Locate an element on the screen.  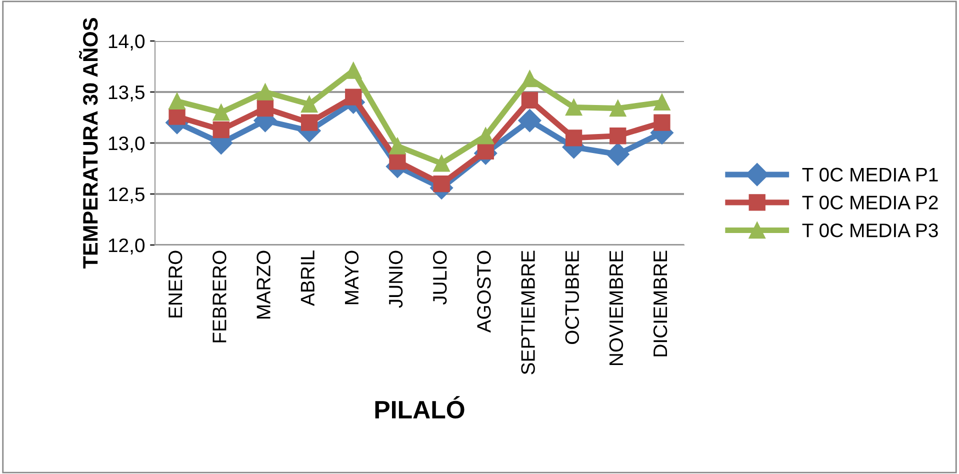
x-tick-label: MARZO is located at coordinates (263, 284).